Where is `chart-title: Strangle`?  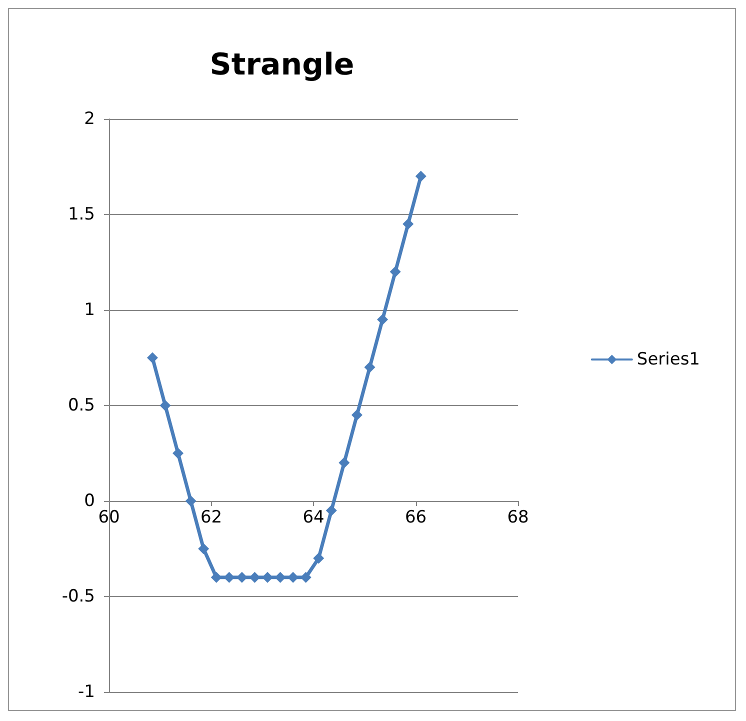 chart-title: Strangle is located at coordinates (282, 65).